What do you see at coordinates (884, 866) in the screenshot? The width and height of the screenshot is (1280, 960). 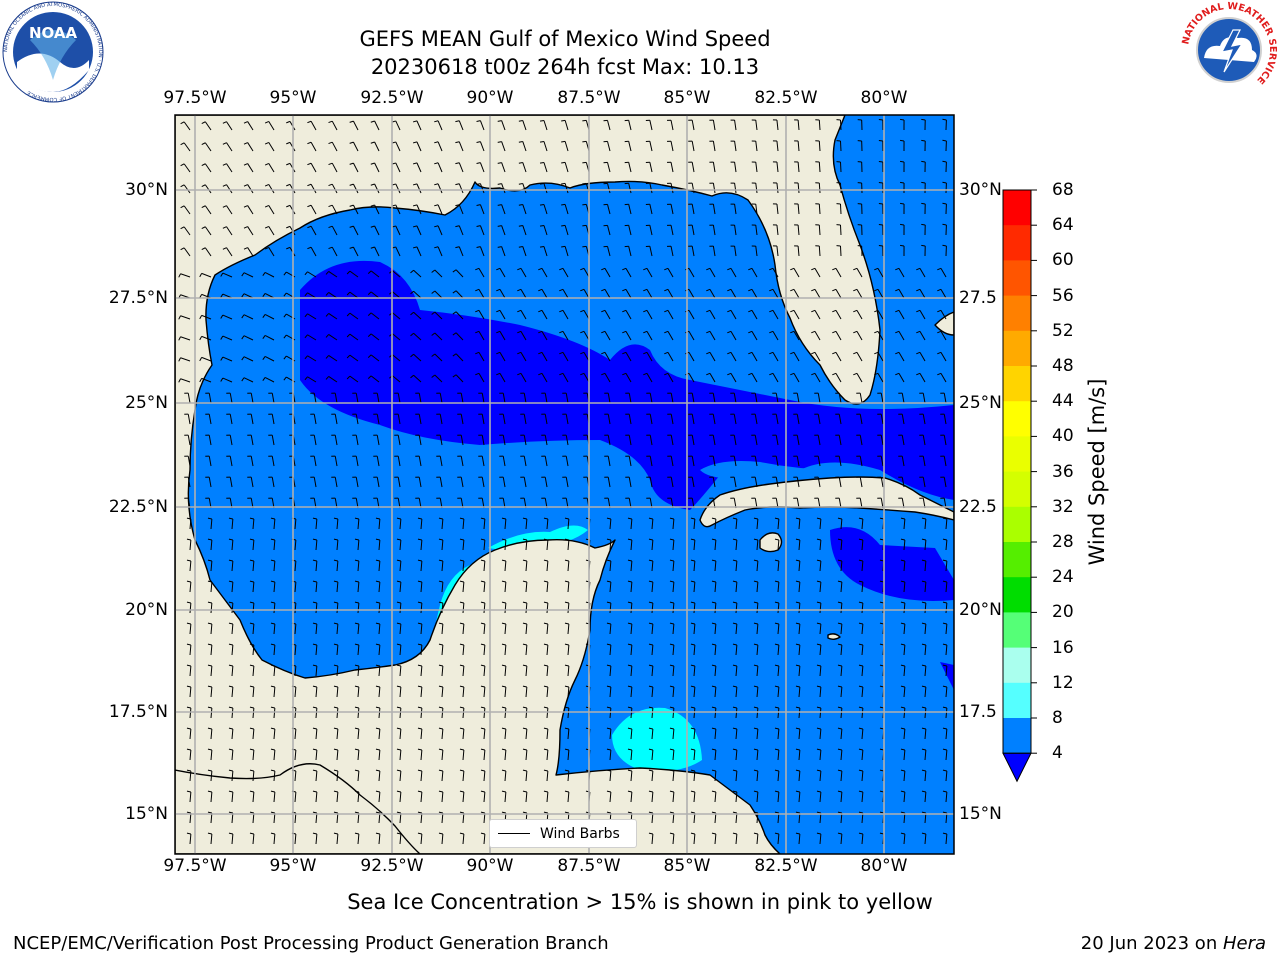 I see `lon-tick-bottom: 80°W` at bounding box center [884, 866].